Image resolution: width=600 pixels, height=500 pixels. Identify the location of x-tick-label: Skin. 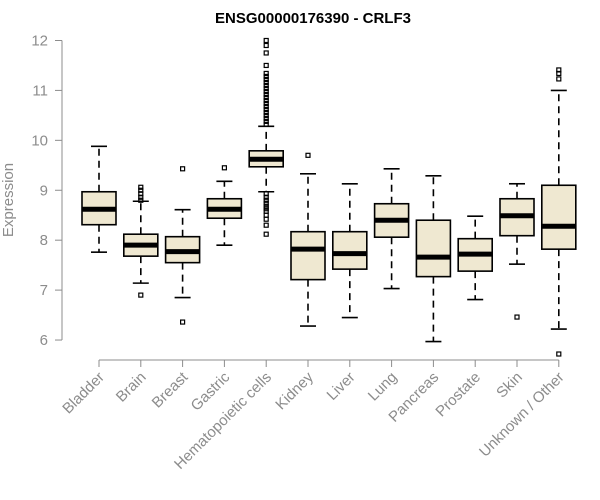
(509, 385).